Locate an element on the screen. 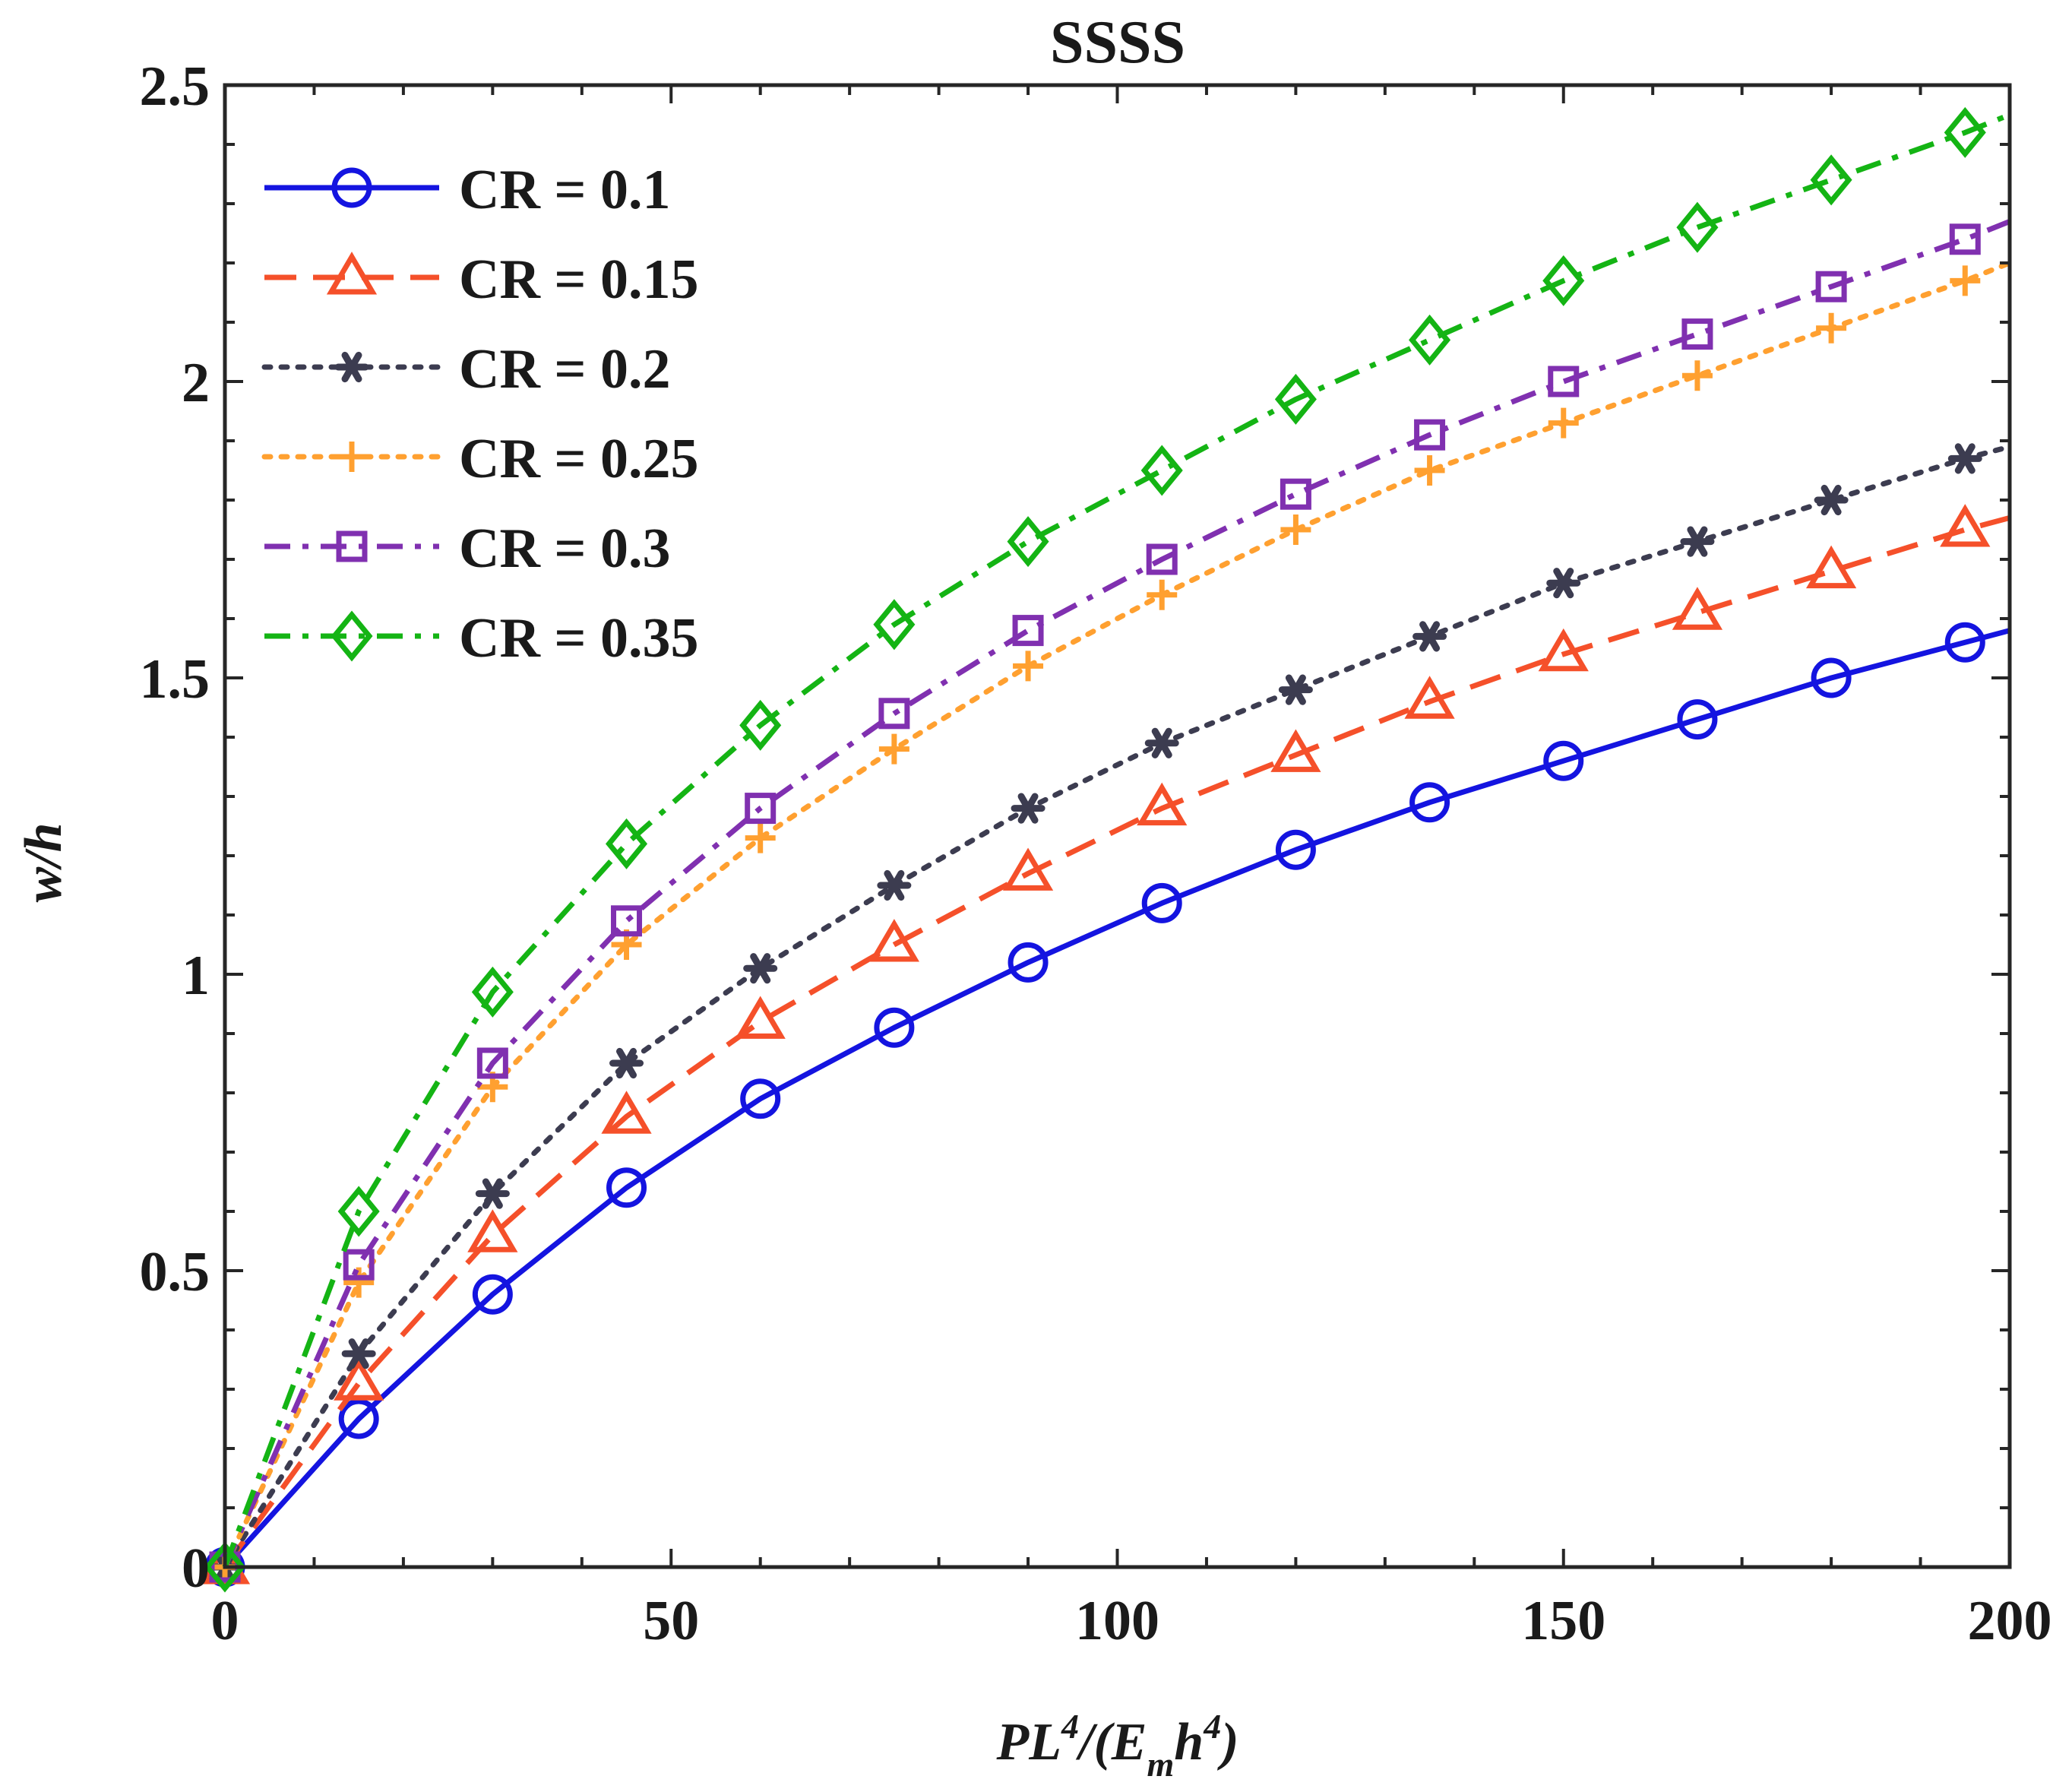 This screenshot has width=2072, height=1792. y-tick-label: 2.5 is located at coordinates (175, 86).